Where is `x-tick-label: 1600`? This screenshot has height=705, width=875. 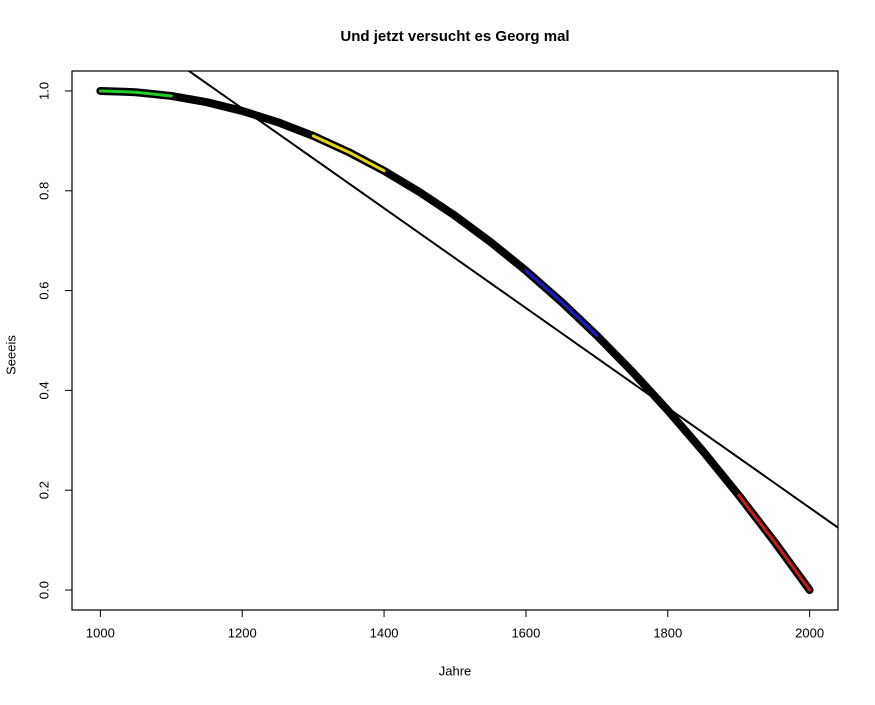 x-tick-label: 1600 is located at coordinates (525, 632).